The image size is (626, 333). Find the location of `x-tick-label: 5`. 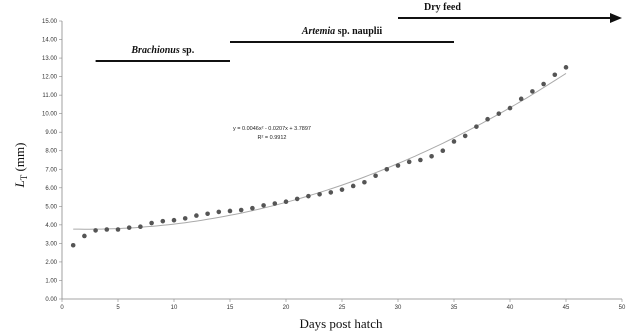

x-tick-label: 5 is located at coordinates (118, 308).